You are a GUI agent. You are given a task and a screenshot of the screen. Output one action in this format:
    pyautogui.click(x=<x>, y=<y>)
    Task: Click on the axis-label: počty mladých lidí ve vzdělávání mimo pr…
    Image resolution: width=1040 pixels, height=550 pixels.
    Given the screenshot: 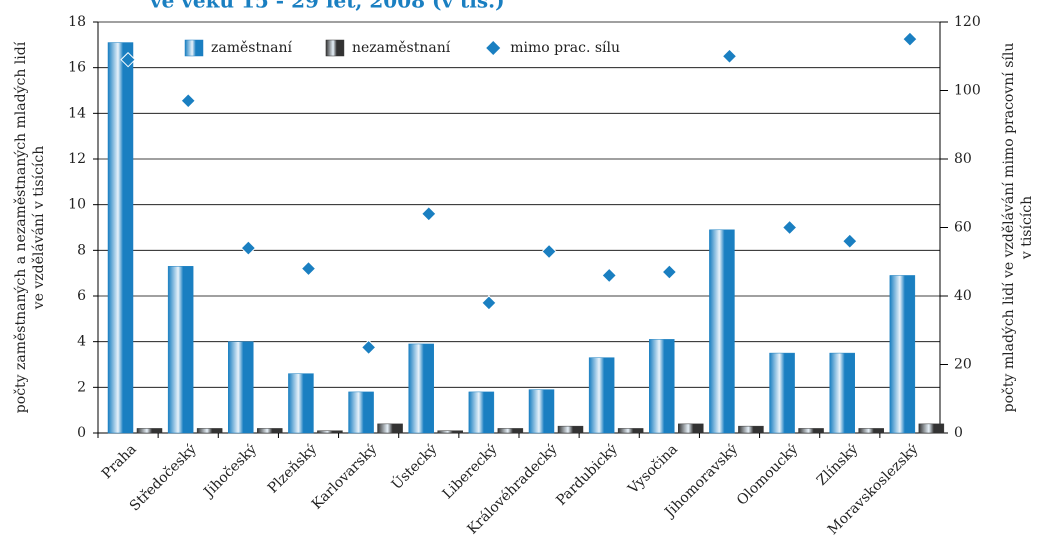 What is the action you would take?
    pyautogui.click(x=1017, y=228)
    